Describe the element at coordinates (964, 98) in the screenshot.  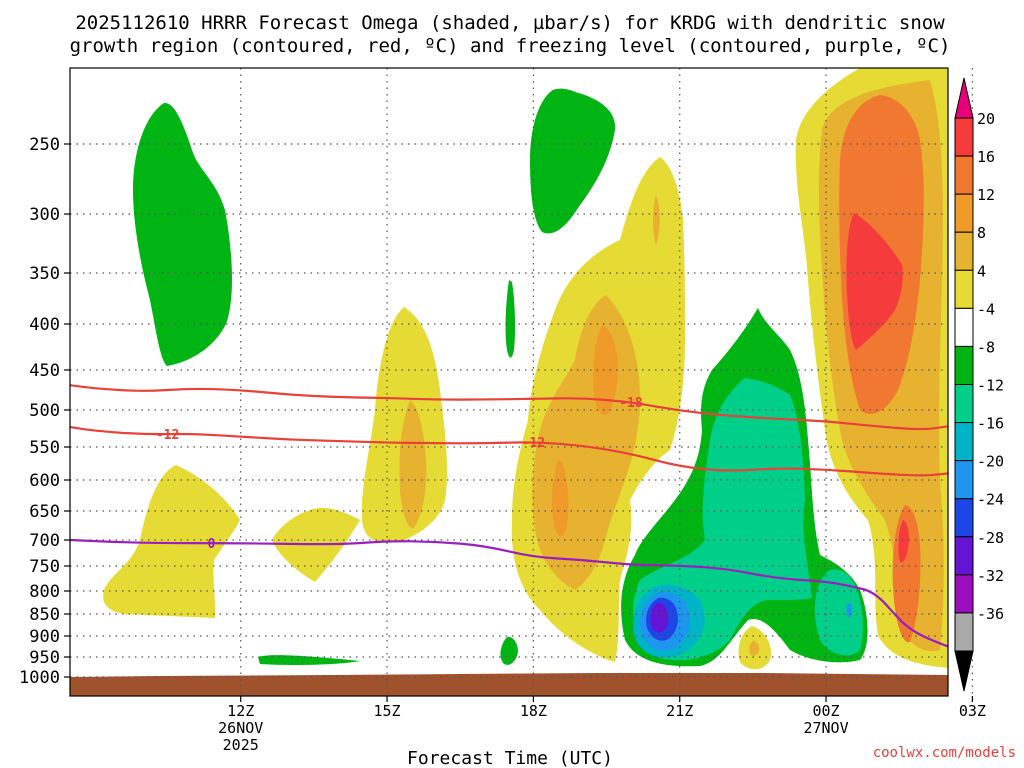
I see `colorbar-top-arrow` at that location.